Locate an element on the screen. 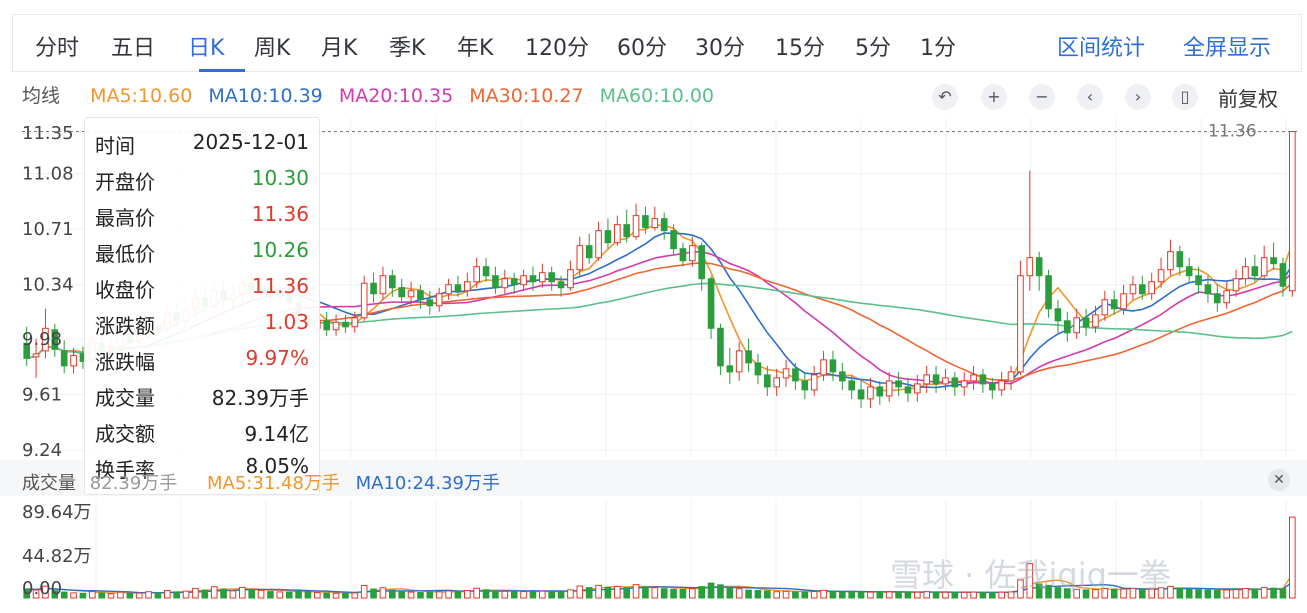 The width and height of the screenshot is (1307, 613). tab-monthly-k: 月K is located at coordinates (339, 48).